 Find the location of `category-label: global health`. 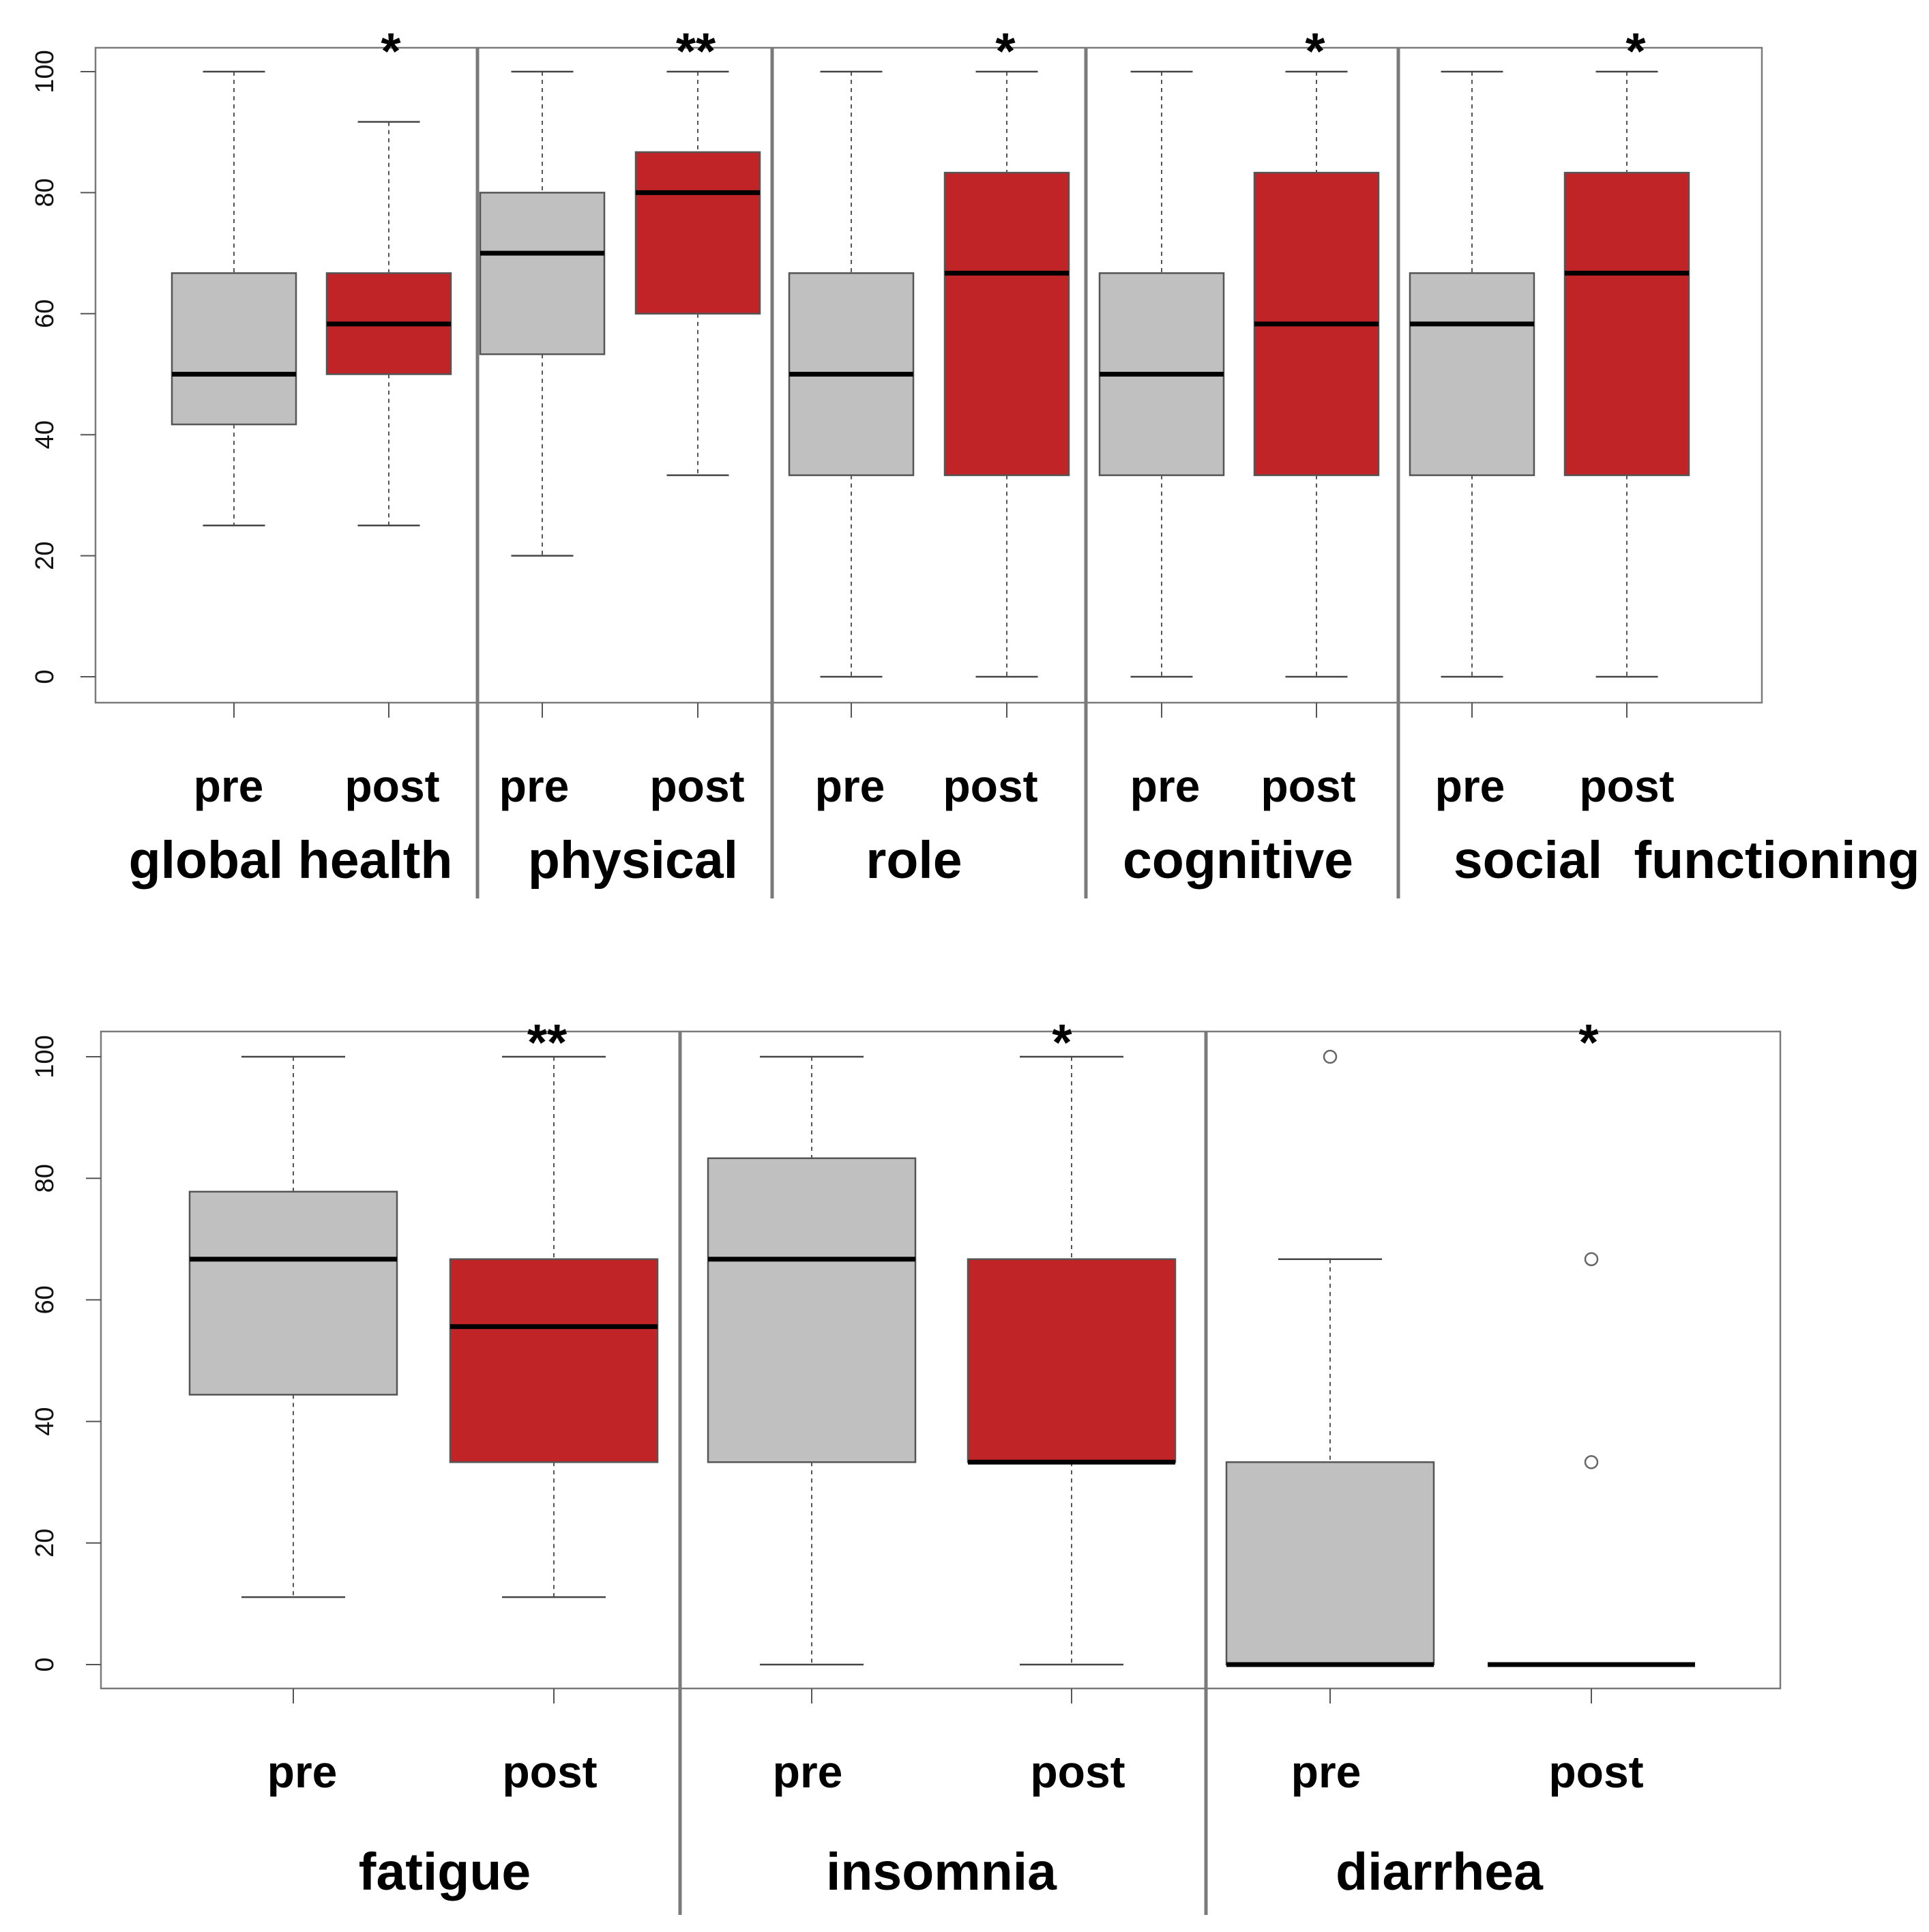

category-label: global health is located at coordinates (291, 861).